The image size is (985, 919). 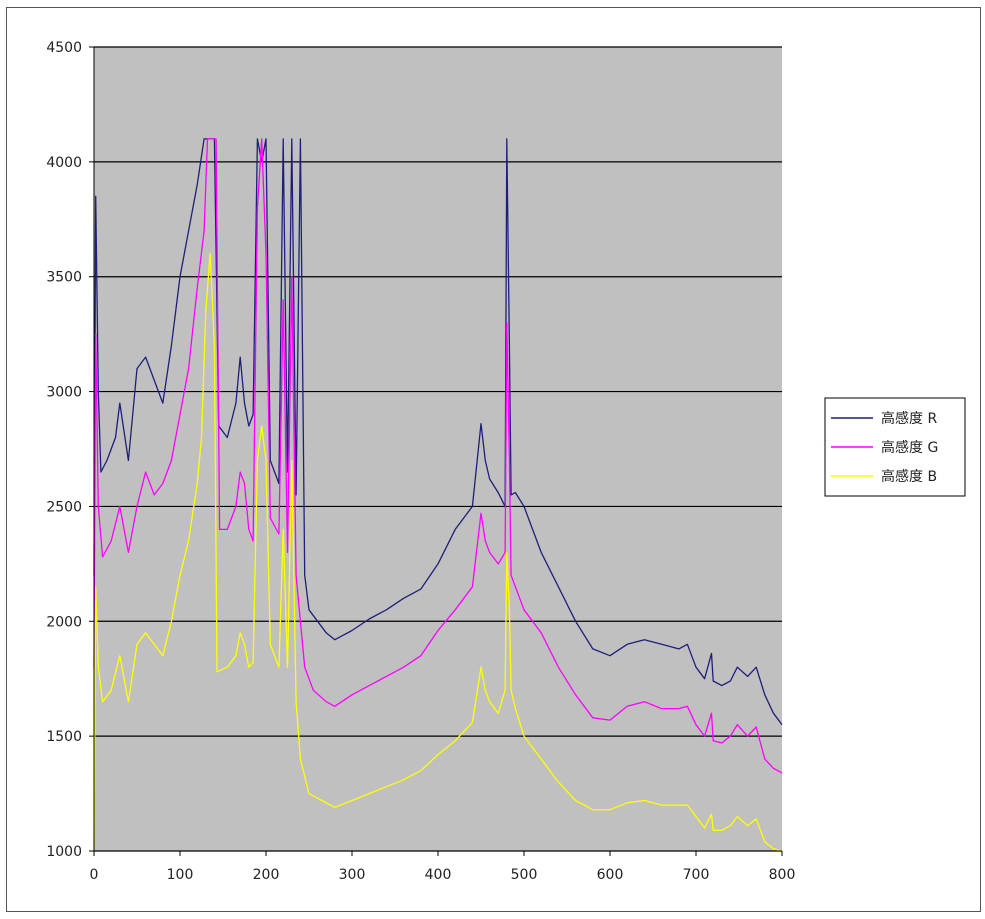 I want to click on x-tick-label: 800, so click(x=782, y=875).